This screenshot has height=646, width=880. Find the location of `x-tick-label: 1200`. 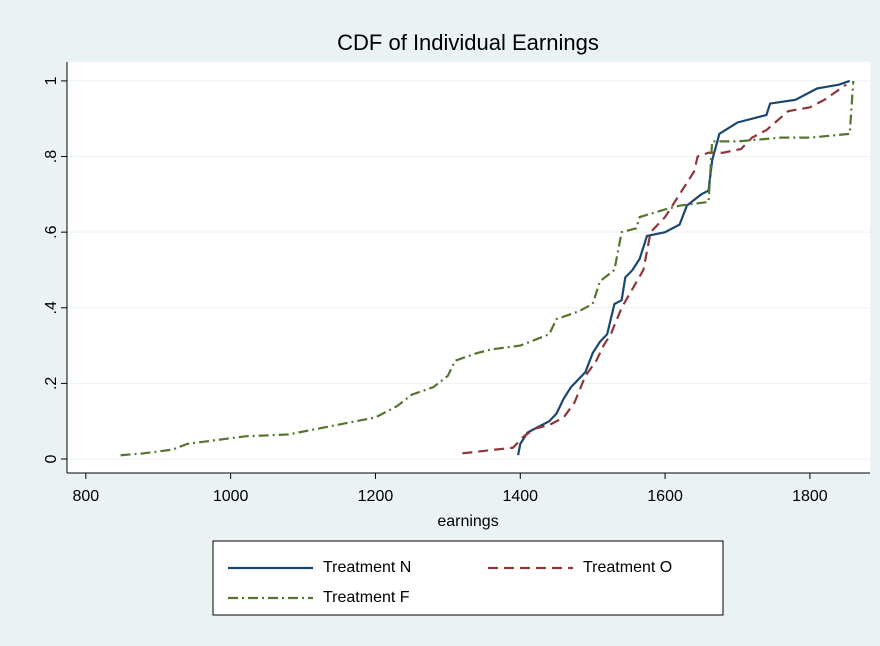

x-tick-label: 1200 is located at coordinates (376, 496).